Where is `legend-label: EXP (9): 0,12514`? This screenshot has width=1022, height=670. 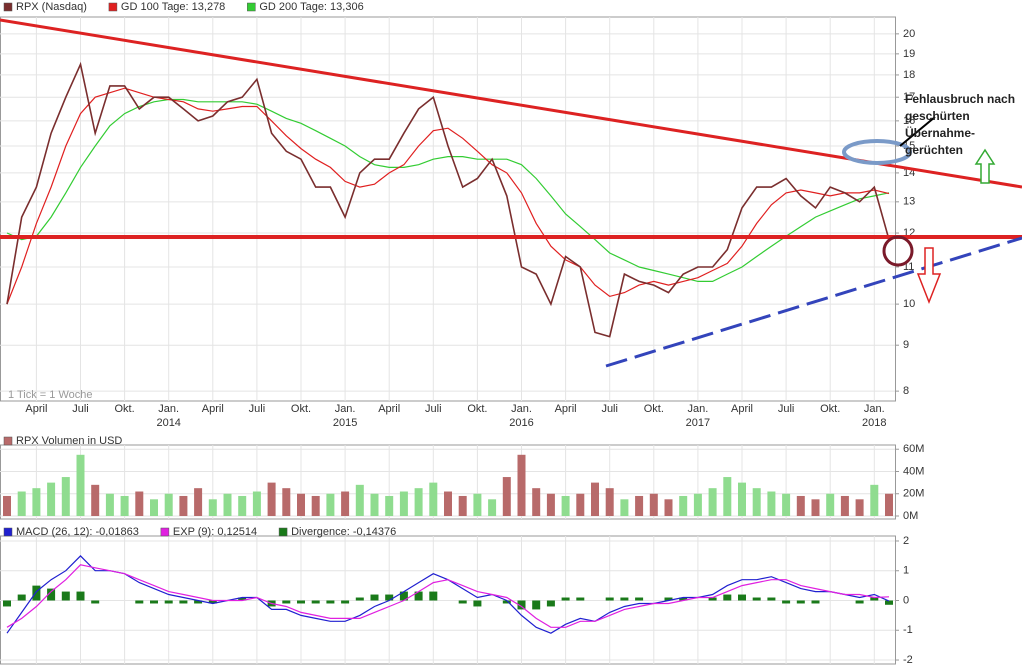
legend-label: EXP (9): 0,12514 is located at coordinates (215, 532).